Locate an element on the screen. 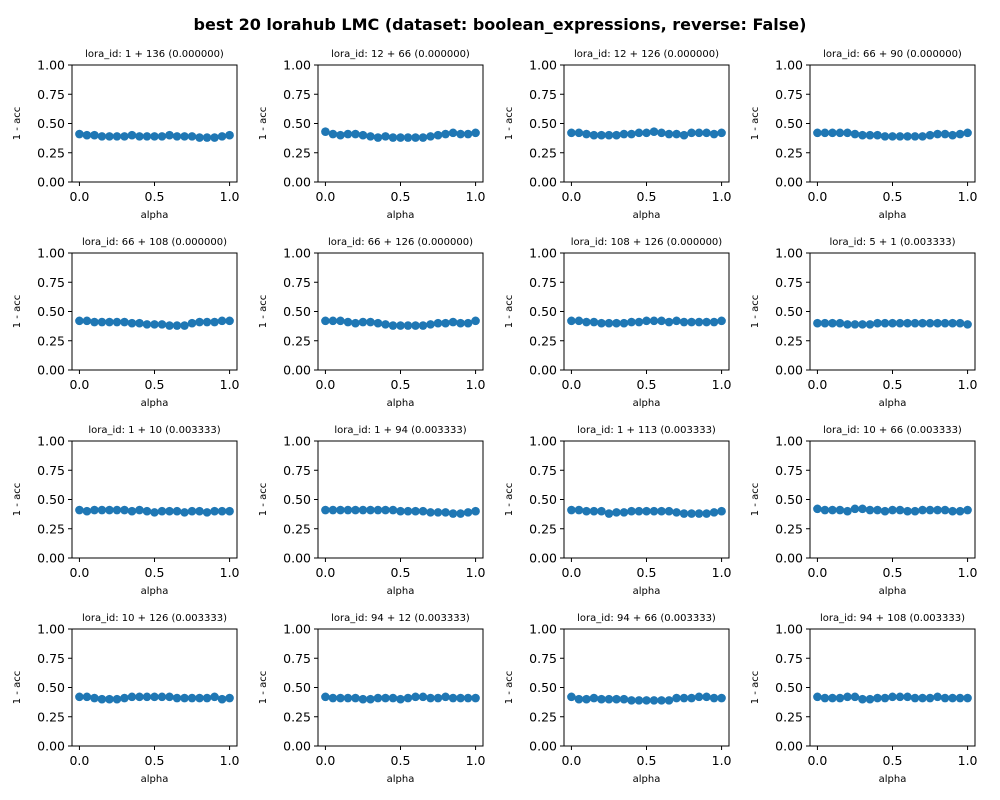 The image size is (1000, 800). subplot-title: lora_id: 5 + 1 (0.003333) is located at coordinates (893, 242).